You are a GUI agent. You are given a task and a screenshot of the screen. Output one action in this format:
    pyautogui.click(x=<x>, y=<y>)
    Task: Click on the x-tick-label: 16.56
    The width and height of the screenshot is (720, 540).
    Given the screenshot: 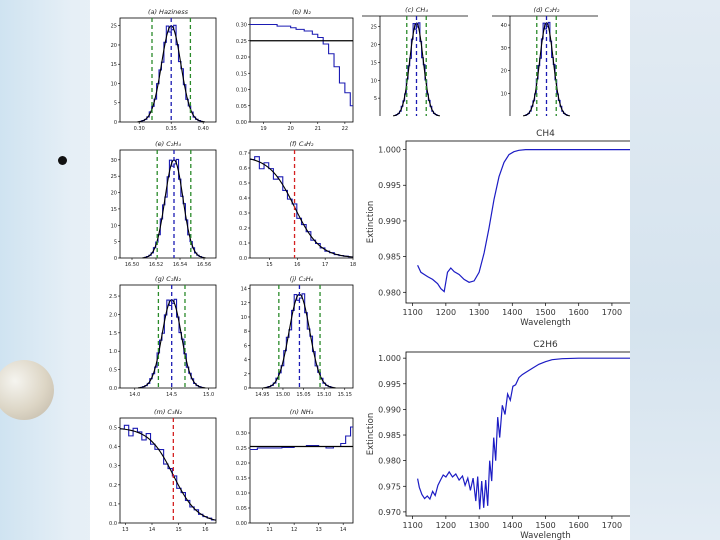 What is the action you would take?
    pyautogui.click(x=204, y=265)
    